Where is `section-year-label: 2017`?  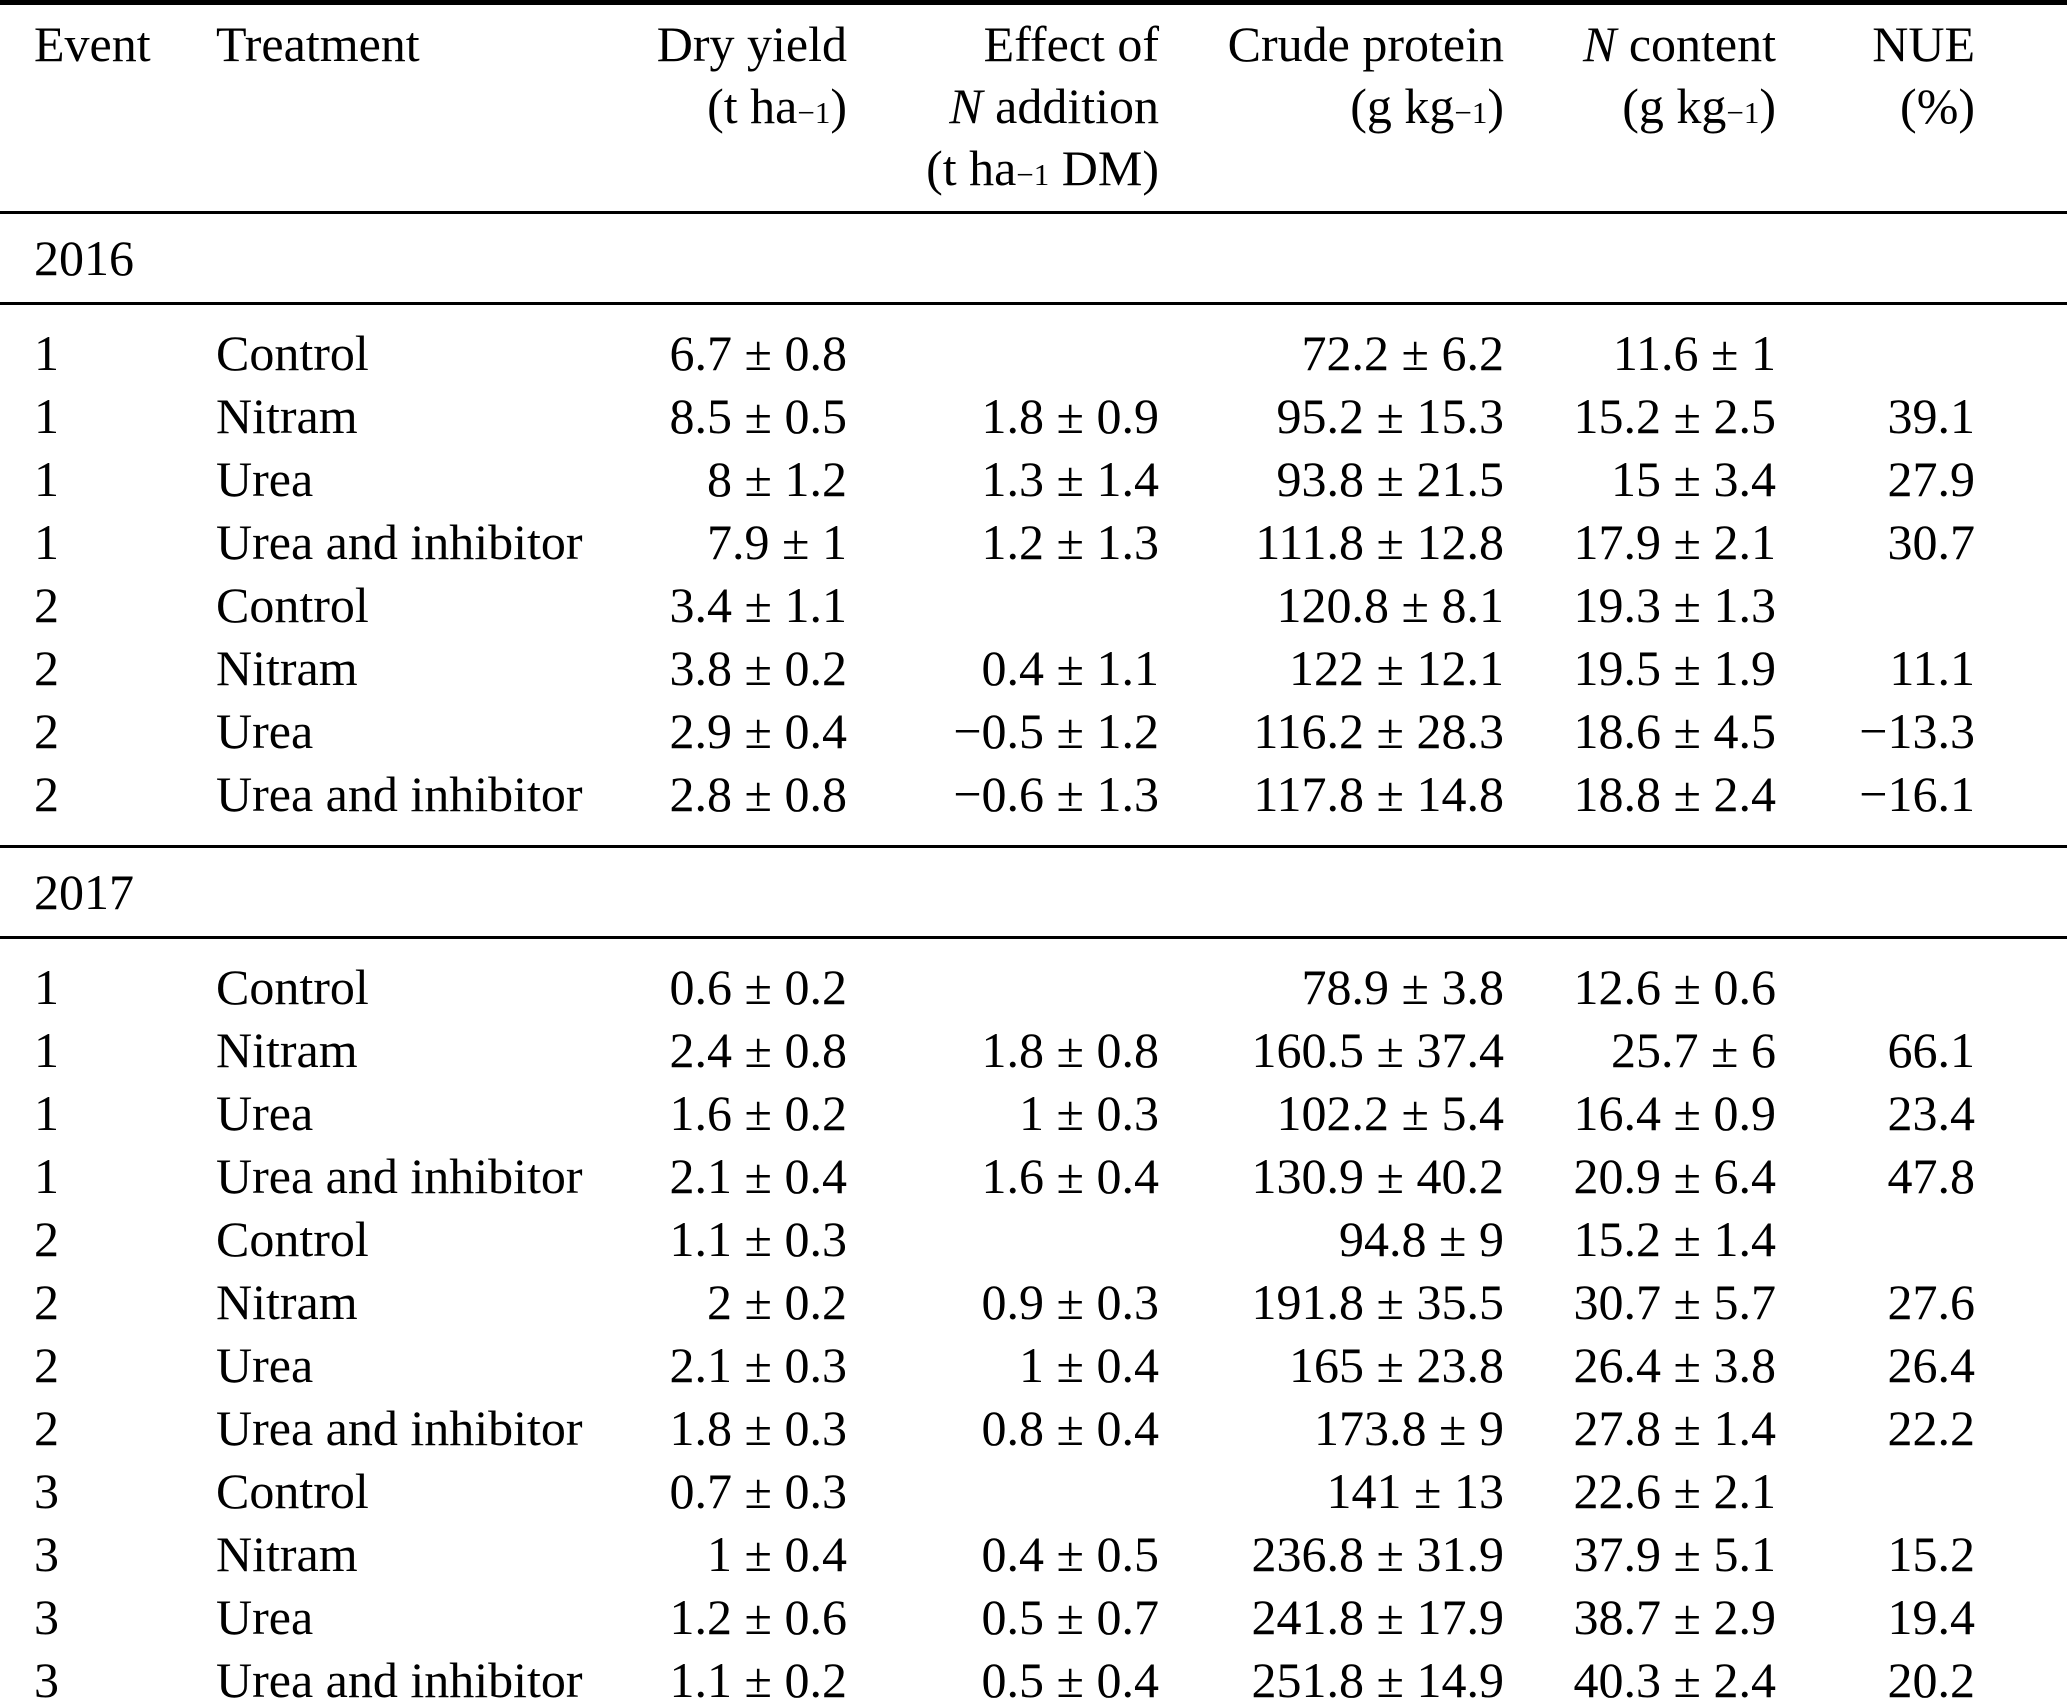 section-year-label: 2017 is located at coordinates (1033, 892).